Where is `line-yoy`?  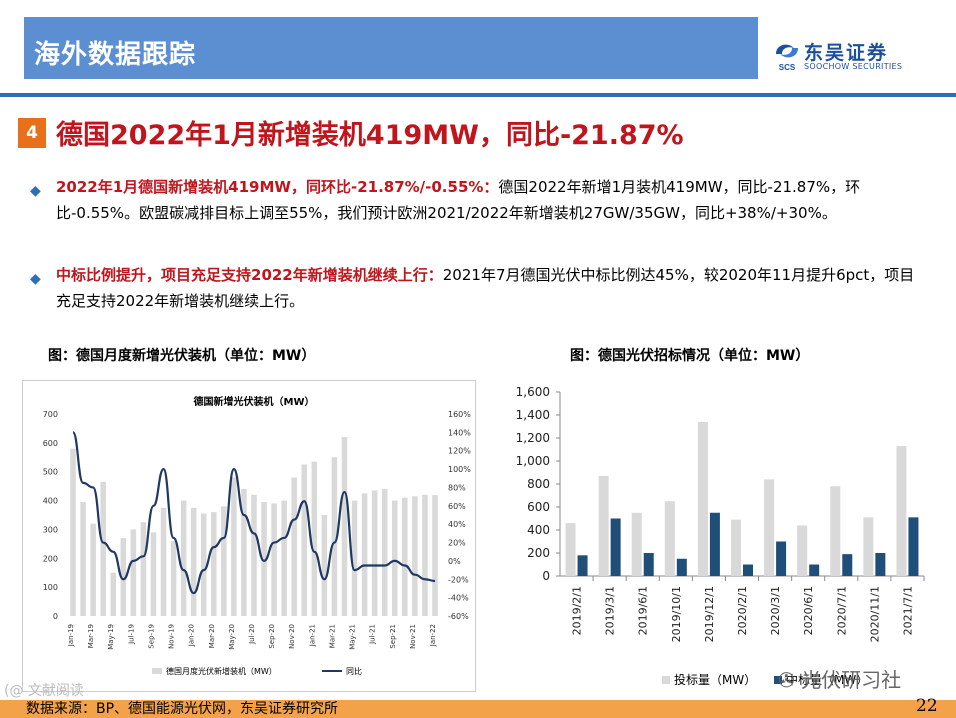
line-yoy is located at coordinates (253, 513).